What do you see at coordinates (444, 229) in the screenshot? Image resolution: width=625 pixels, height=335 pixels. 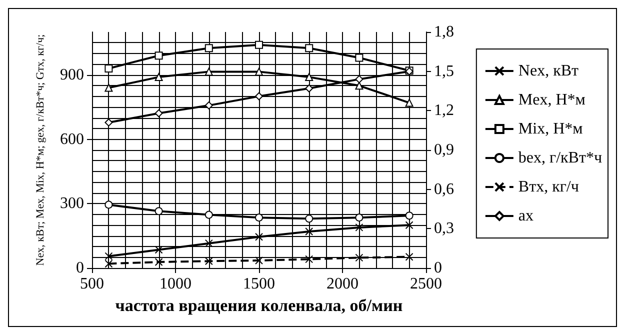 I see `y2-tick-label: 0,3` at bounding box center [444, 229].